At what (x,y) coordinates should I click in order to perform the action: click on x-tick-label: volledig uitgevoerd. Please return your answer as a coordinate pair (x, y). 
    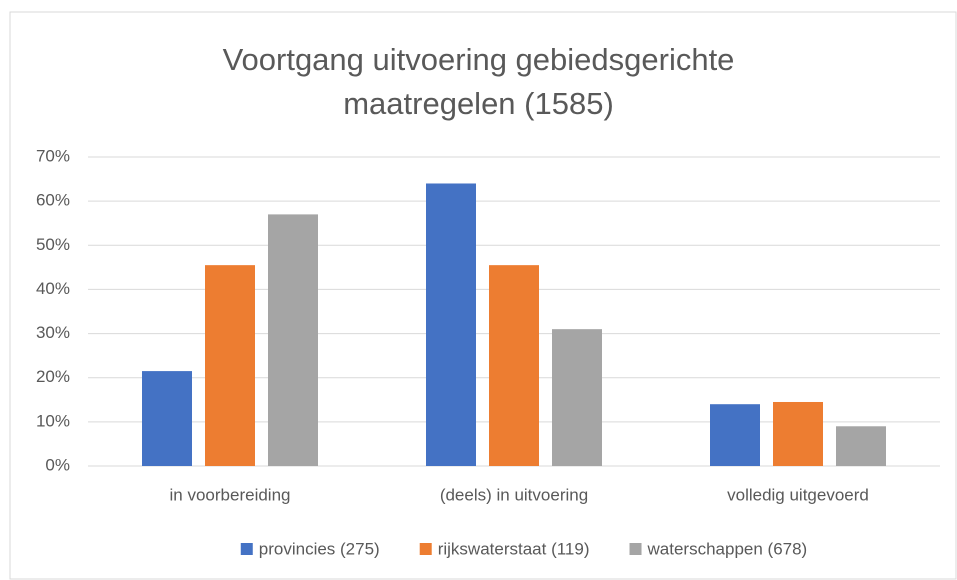
    Looking at the image, I should click on (798, 494).